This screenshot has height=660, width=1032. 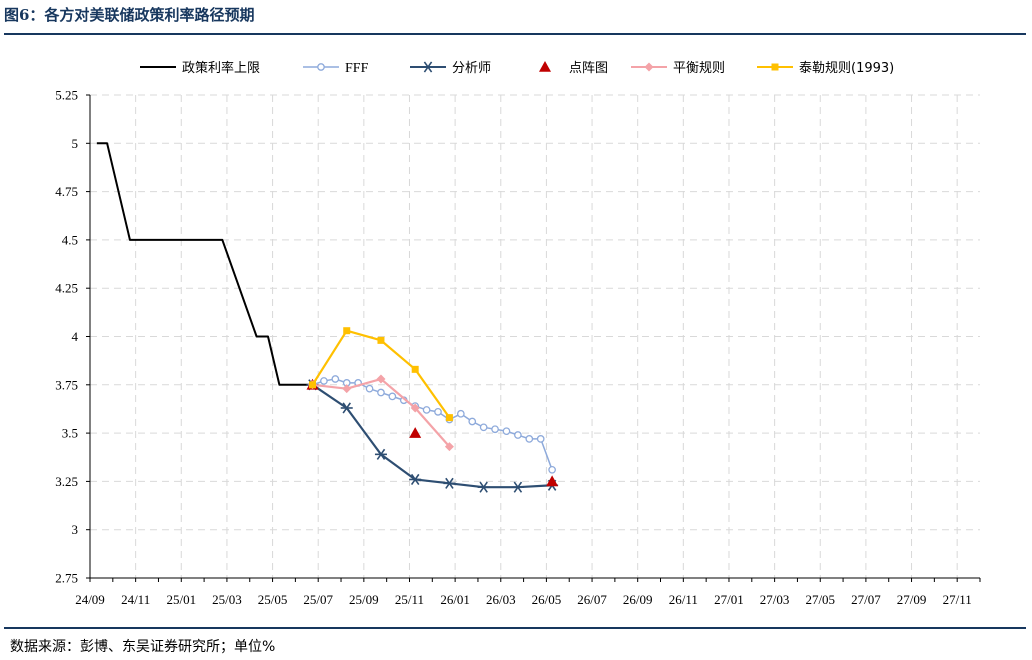 What do you see at coordinates (357, 68) in the screenshot?
I see `legend-label: FFF` at bounding box center [357, 68].